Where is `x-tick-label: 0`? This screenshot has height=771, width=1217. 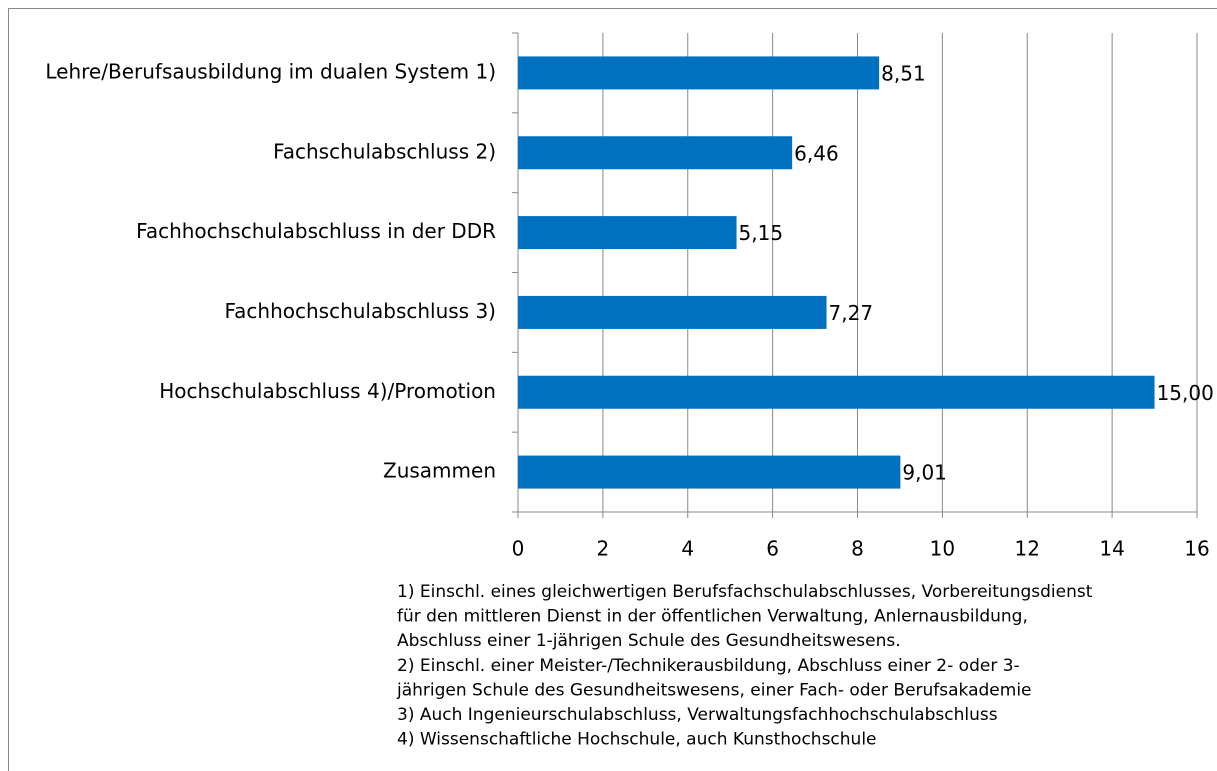 x-tick-label: 0 is located at coordinates (518, 549).